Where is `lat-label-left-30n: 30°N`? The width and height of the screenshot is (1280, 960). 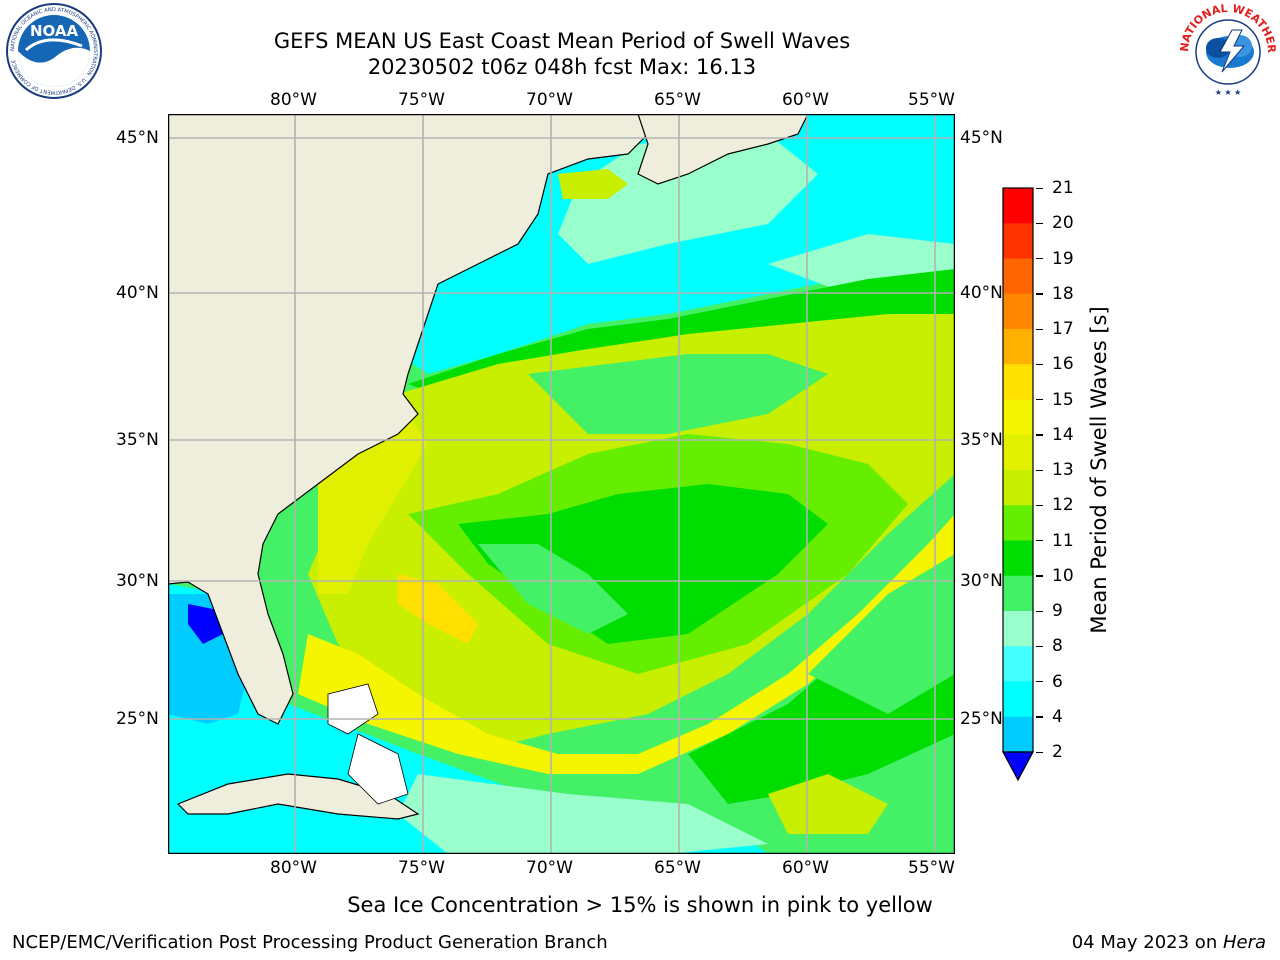
lat-label-left-30n: 30°N is located at coordinates (137, 581).